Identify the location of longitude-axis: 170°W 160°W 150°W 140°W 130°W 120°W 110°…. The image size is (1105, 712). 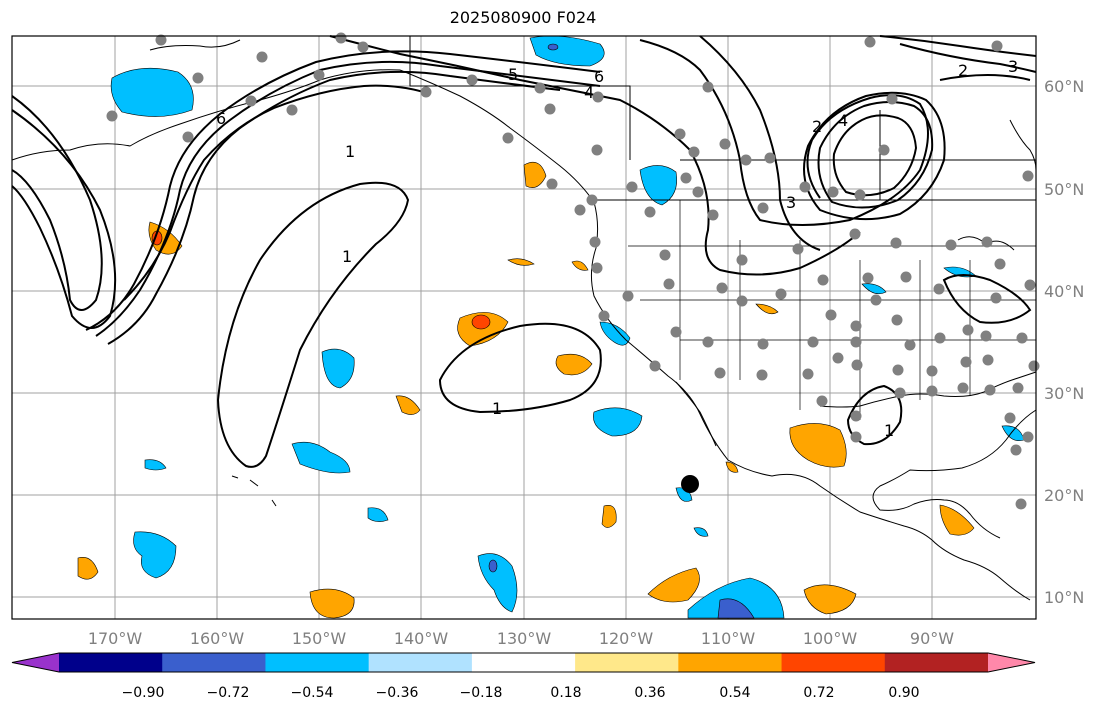
(521, 638).